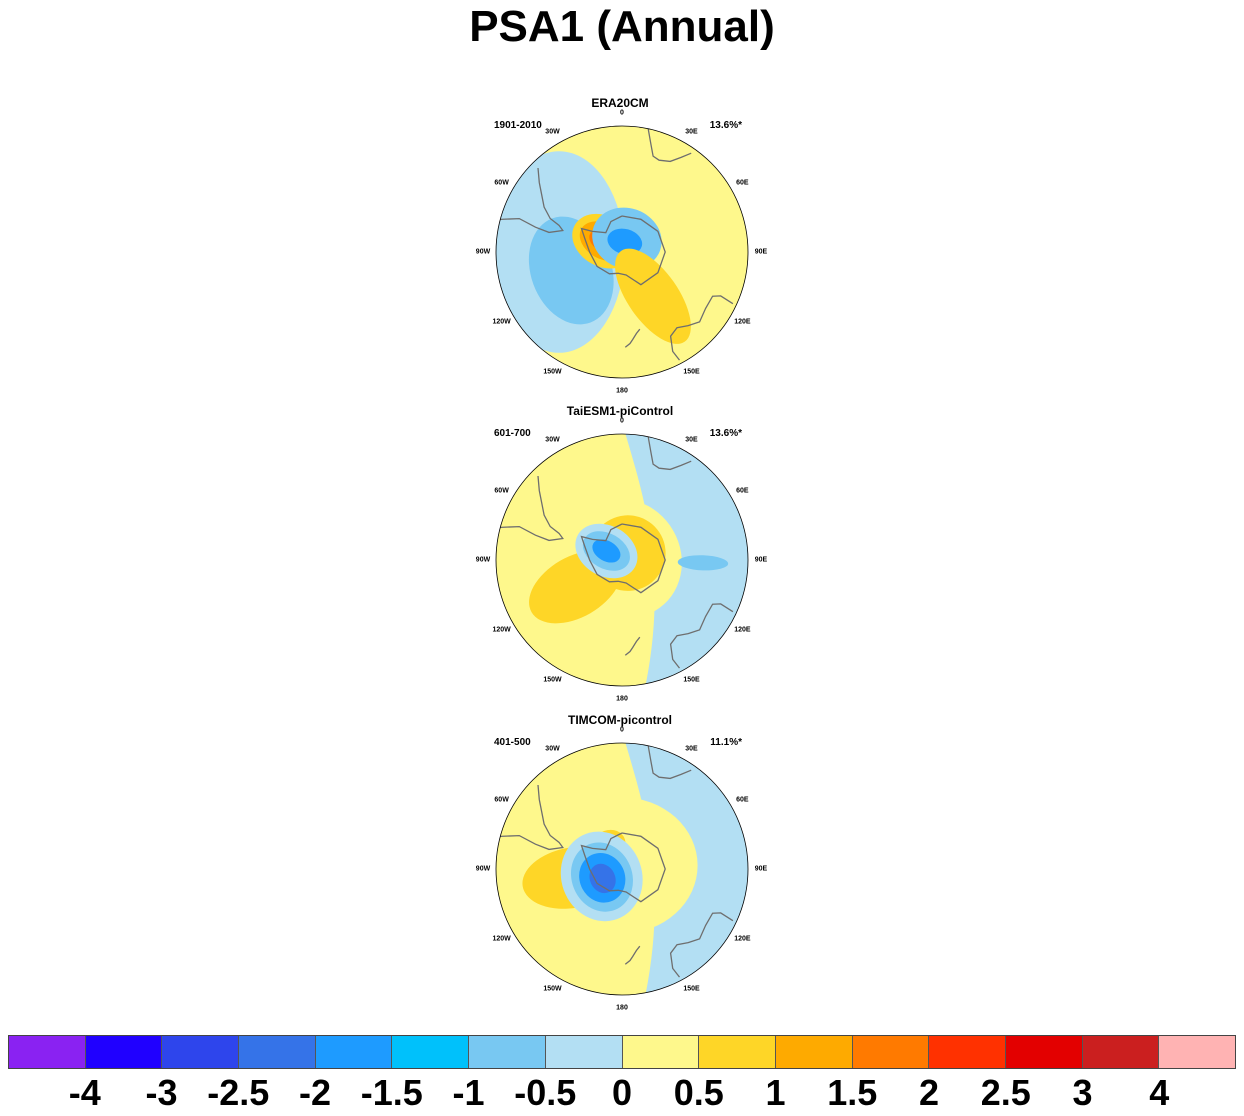  What do you see at coordinates (512, 742) in the screenshot?
I see `panel-period: 401-500` at bounding box center [512, 742].